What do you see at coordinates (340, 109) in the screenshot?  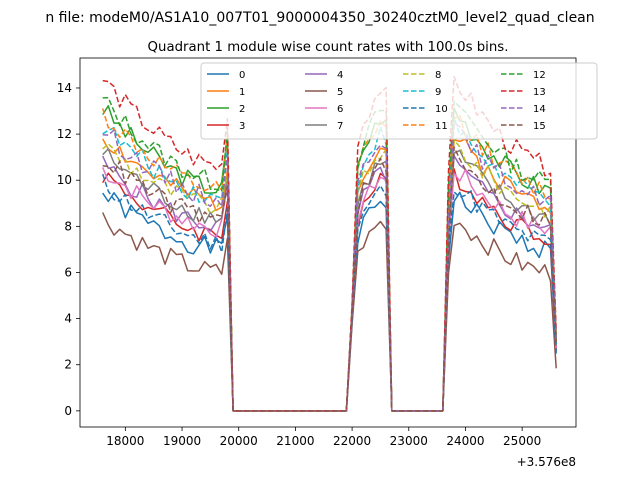 I see `legend-label-6: 6` at bounding box center [340, 109].